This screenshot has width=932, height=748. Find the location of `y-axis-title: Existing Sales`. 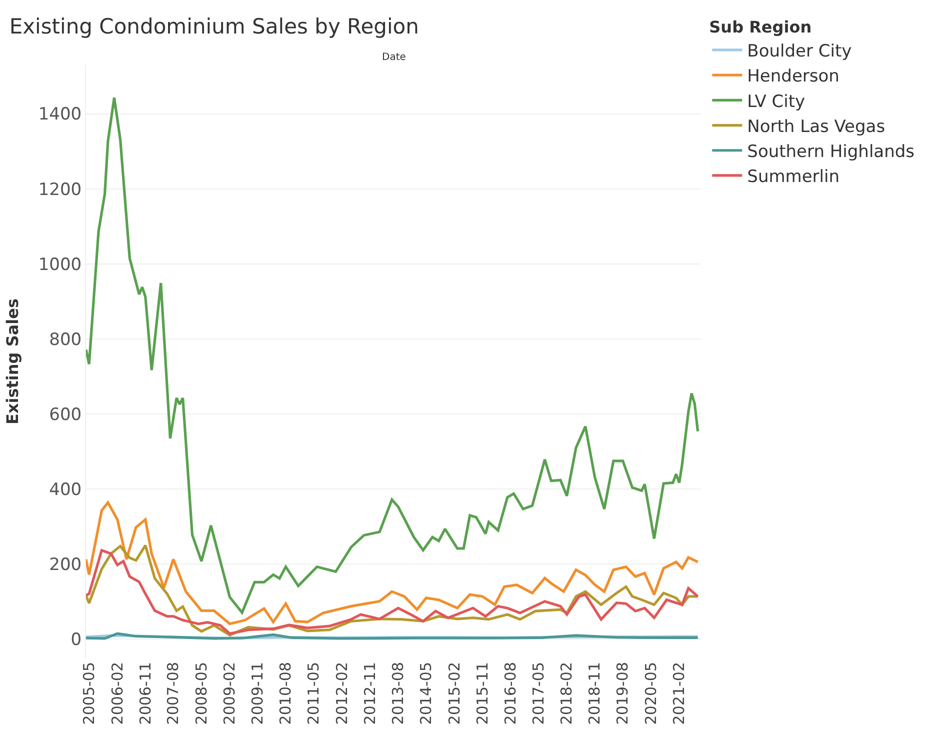

y-axis-title: Existing Sales is located at coordinates (12, 361).